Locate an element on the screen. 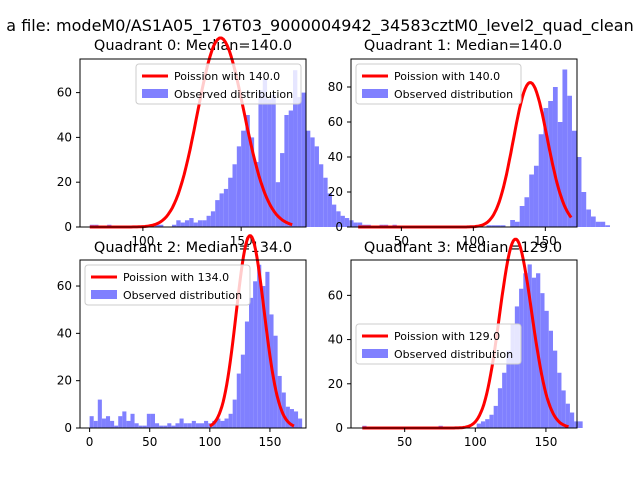 This screenshot has width=640, height=480. legend-box is located at coordinates (167, 285).